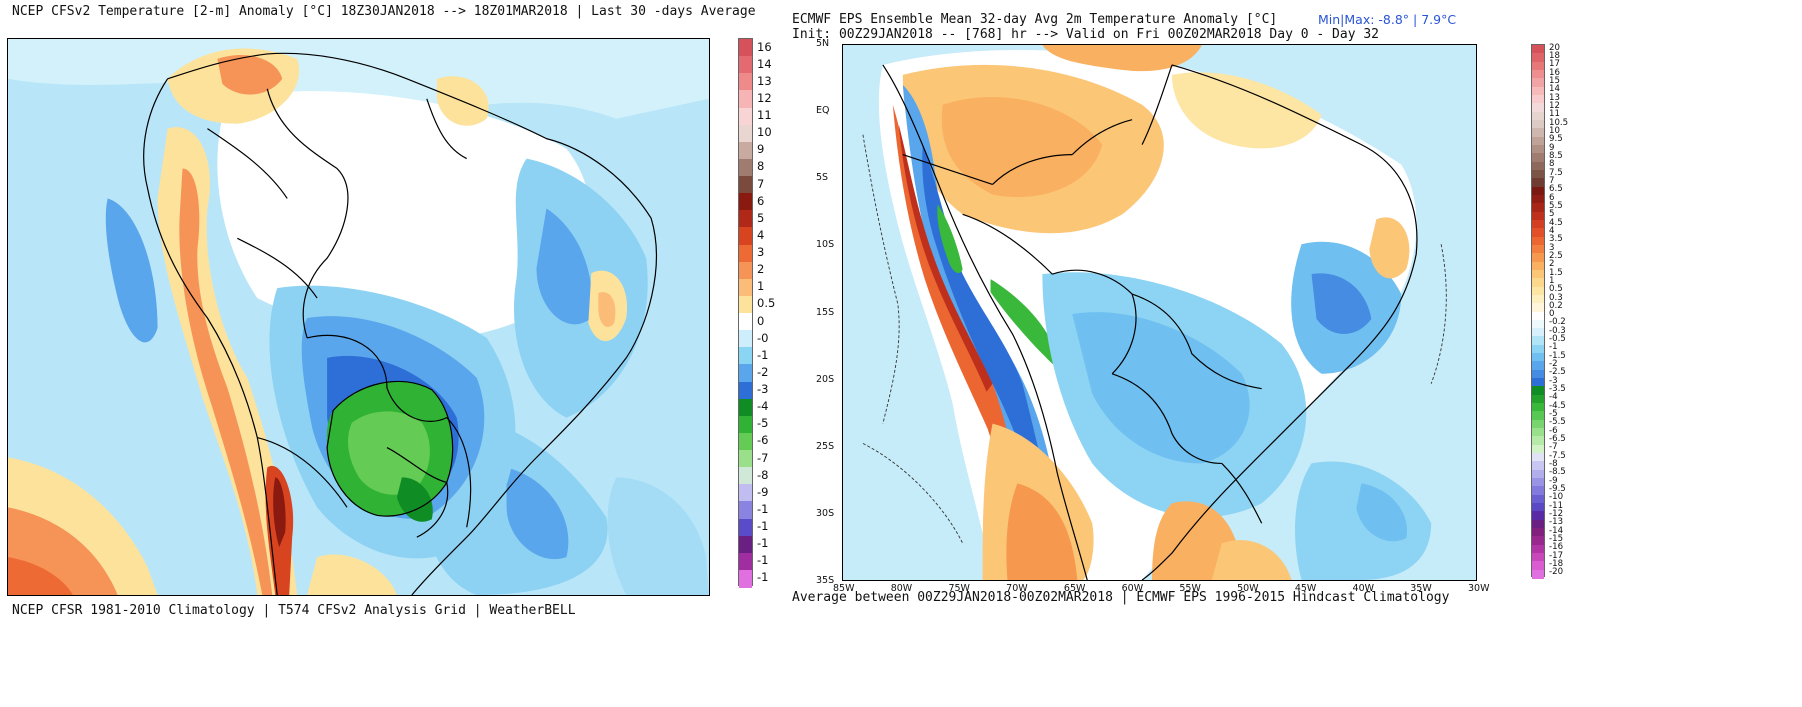 The image size is (1802, 707). Describe the element at coordinates (1557, 330) in the screenshot. I see `colorbar-label: -0.3` at that location.